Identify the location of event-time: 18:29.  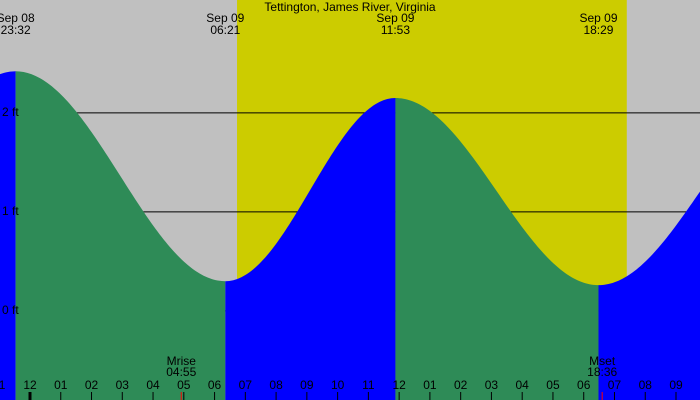
(598, 30).